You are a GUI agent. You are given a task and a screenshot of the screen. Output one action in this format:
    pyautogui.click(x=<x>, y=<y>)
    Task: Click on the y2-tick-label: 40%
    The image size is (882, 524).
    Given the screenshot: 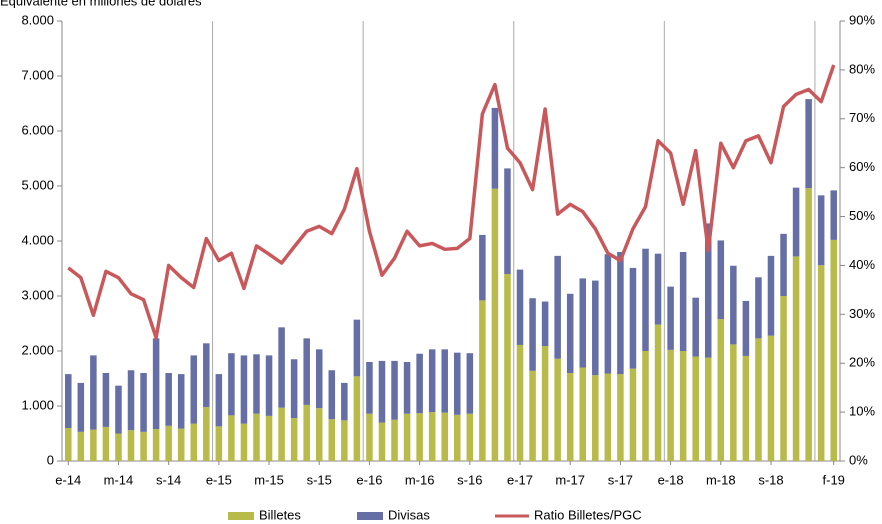 What is the action you would take?
    pyautogui.click(x=862, y=264)
    